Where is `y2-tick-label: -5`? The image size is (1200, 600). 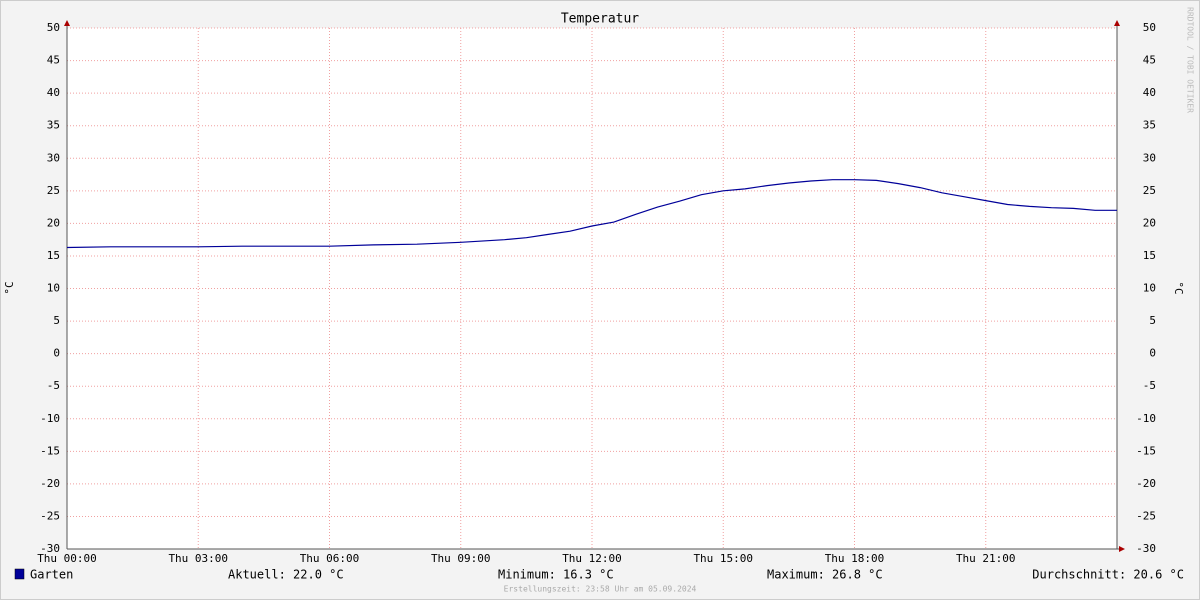 y2-tick-label: -5 is located at coordinates (1149, 385).